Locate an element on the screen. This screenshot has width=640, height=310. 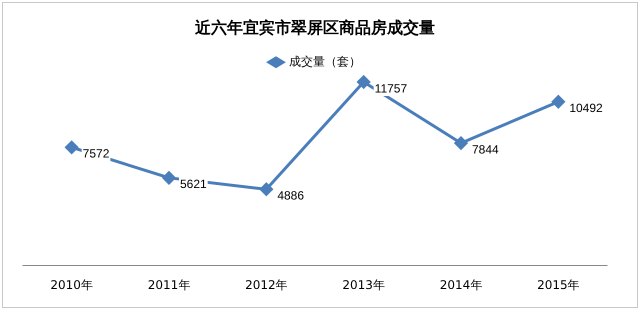
data-label: 7844 is located at coordinates (486, 149).